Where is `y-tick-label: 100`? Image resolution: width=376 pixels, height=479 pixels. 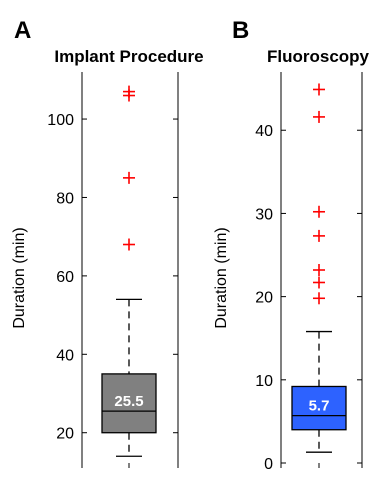 y-tick-label: 100 is located at coordinates (60, 120).